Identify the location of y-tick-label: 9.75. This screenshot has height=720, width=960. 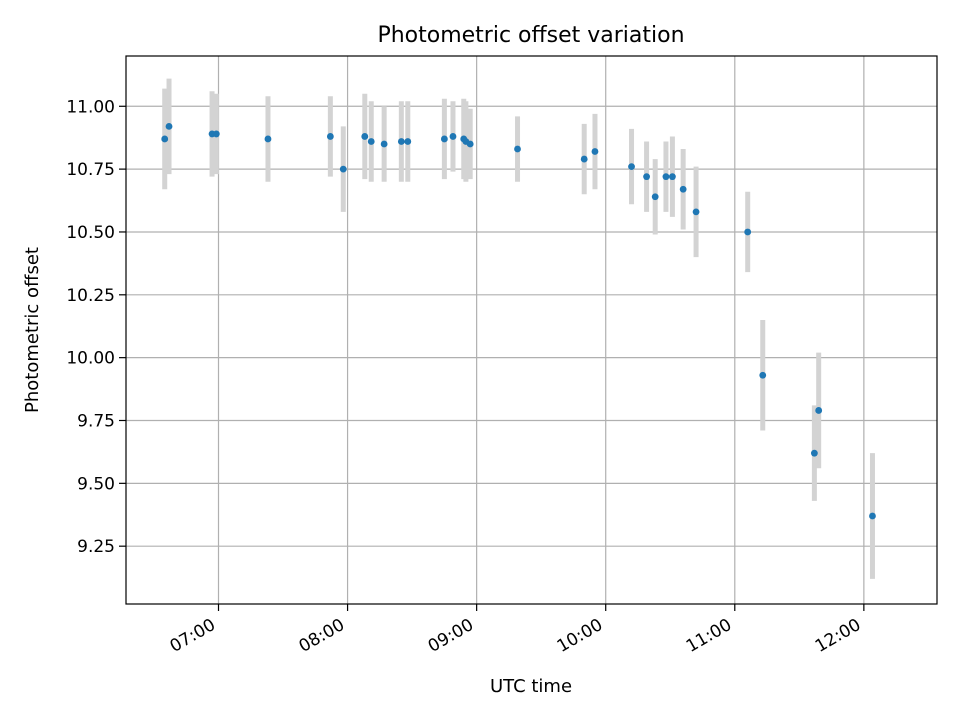
(96, 421).